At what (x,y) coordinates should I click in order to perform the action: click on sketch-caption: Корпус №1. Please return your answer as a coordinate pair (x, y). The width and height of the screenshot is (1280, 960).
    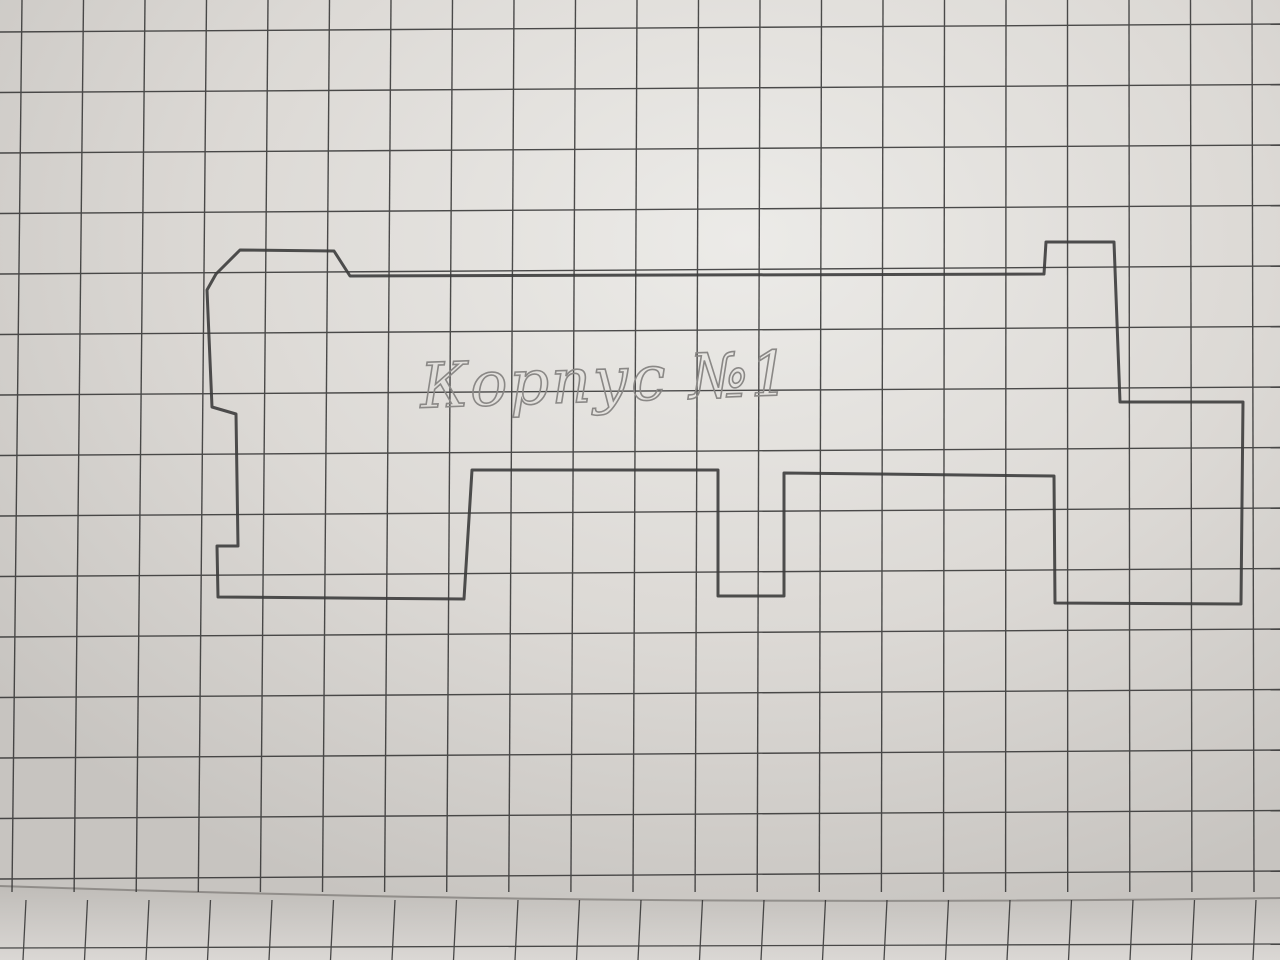
    Looking at the image, I should click on (605, 380).